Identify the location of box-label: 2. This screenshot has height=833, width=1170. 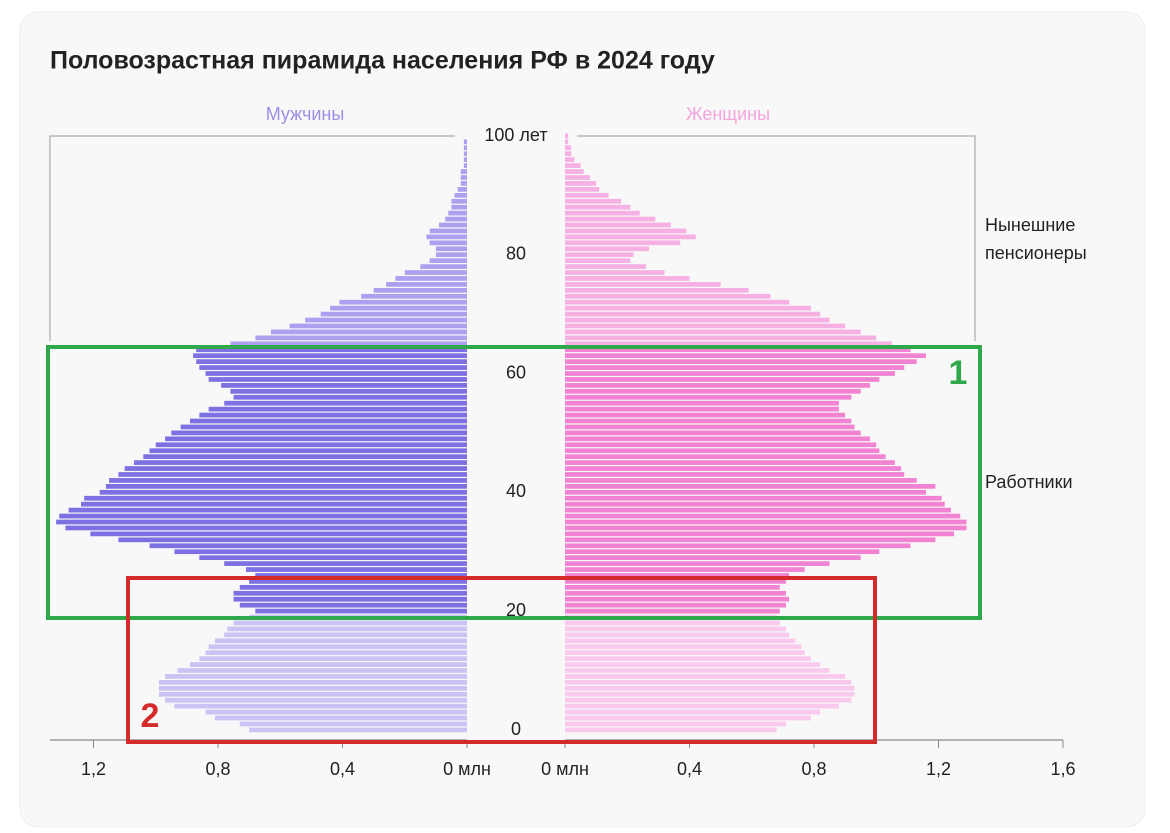
(150, 716).